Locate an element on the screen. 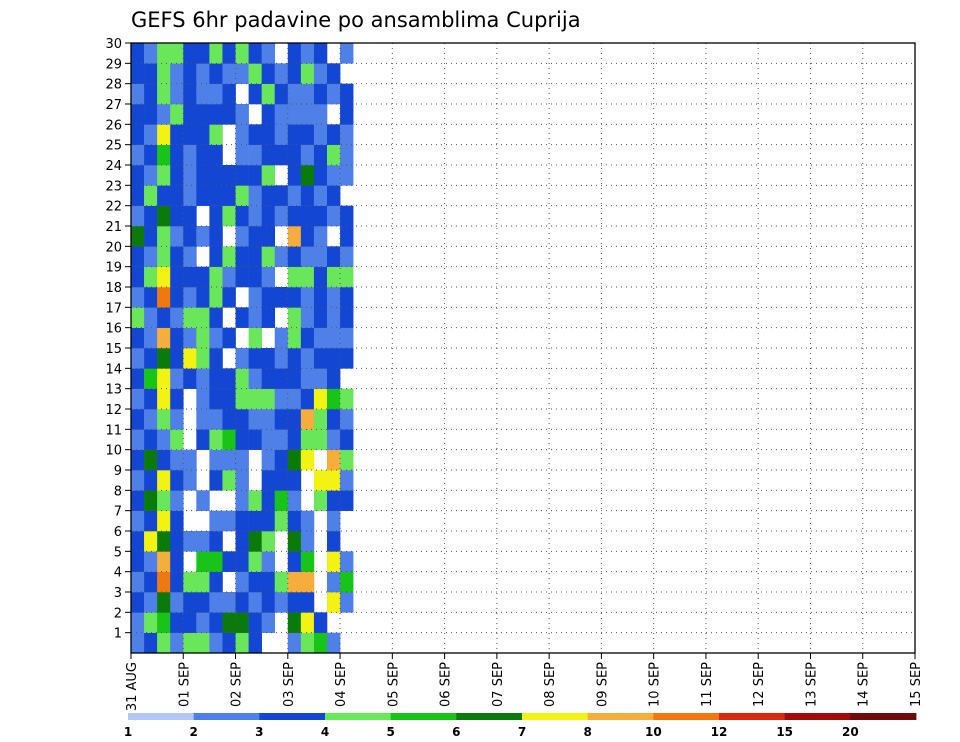 The height and width of the screenshot is (742, 960). y-tick-label: 28 is located at coordinates (113, 85).